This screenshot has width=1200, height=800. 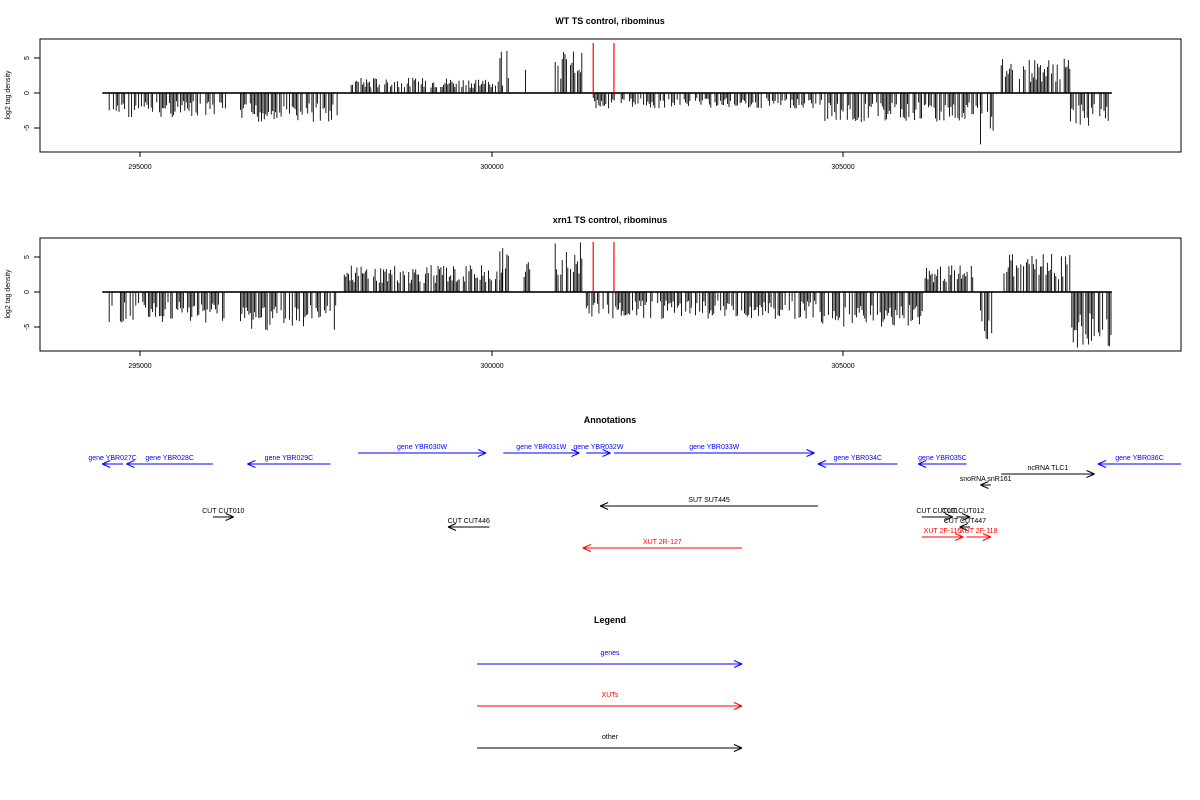 I want to click on feature-label: CUT CUT446, so click(x=469, y=521).